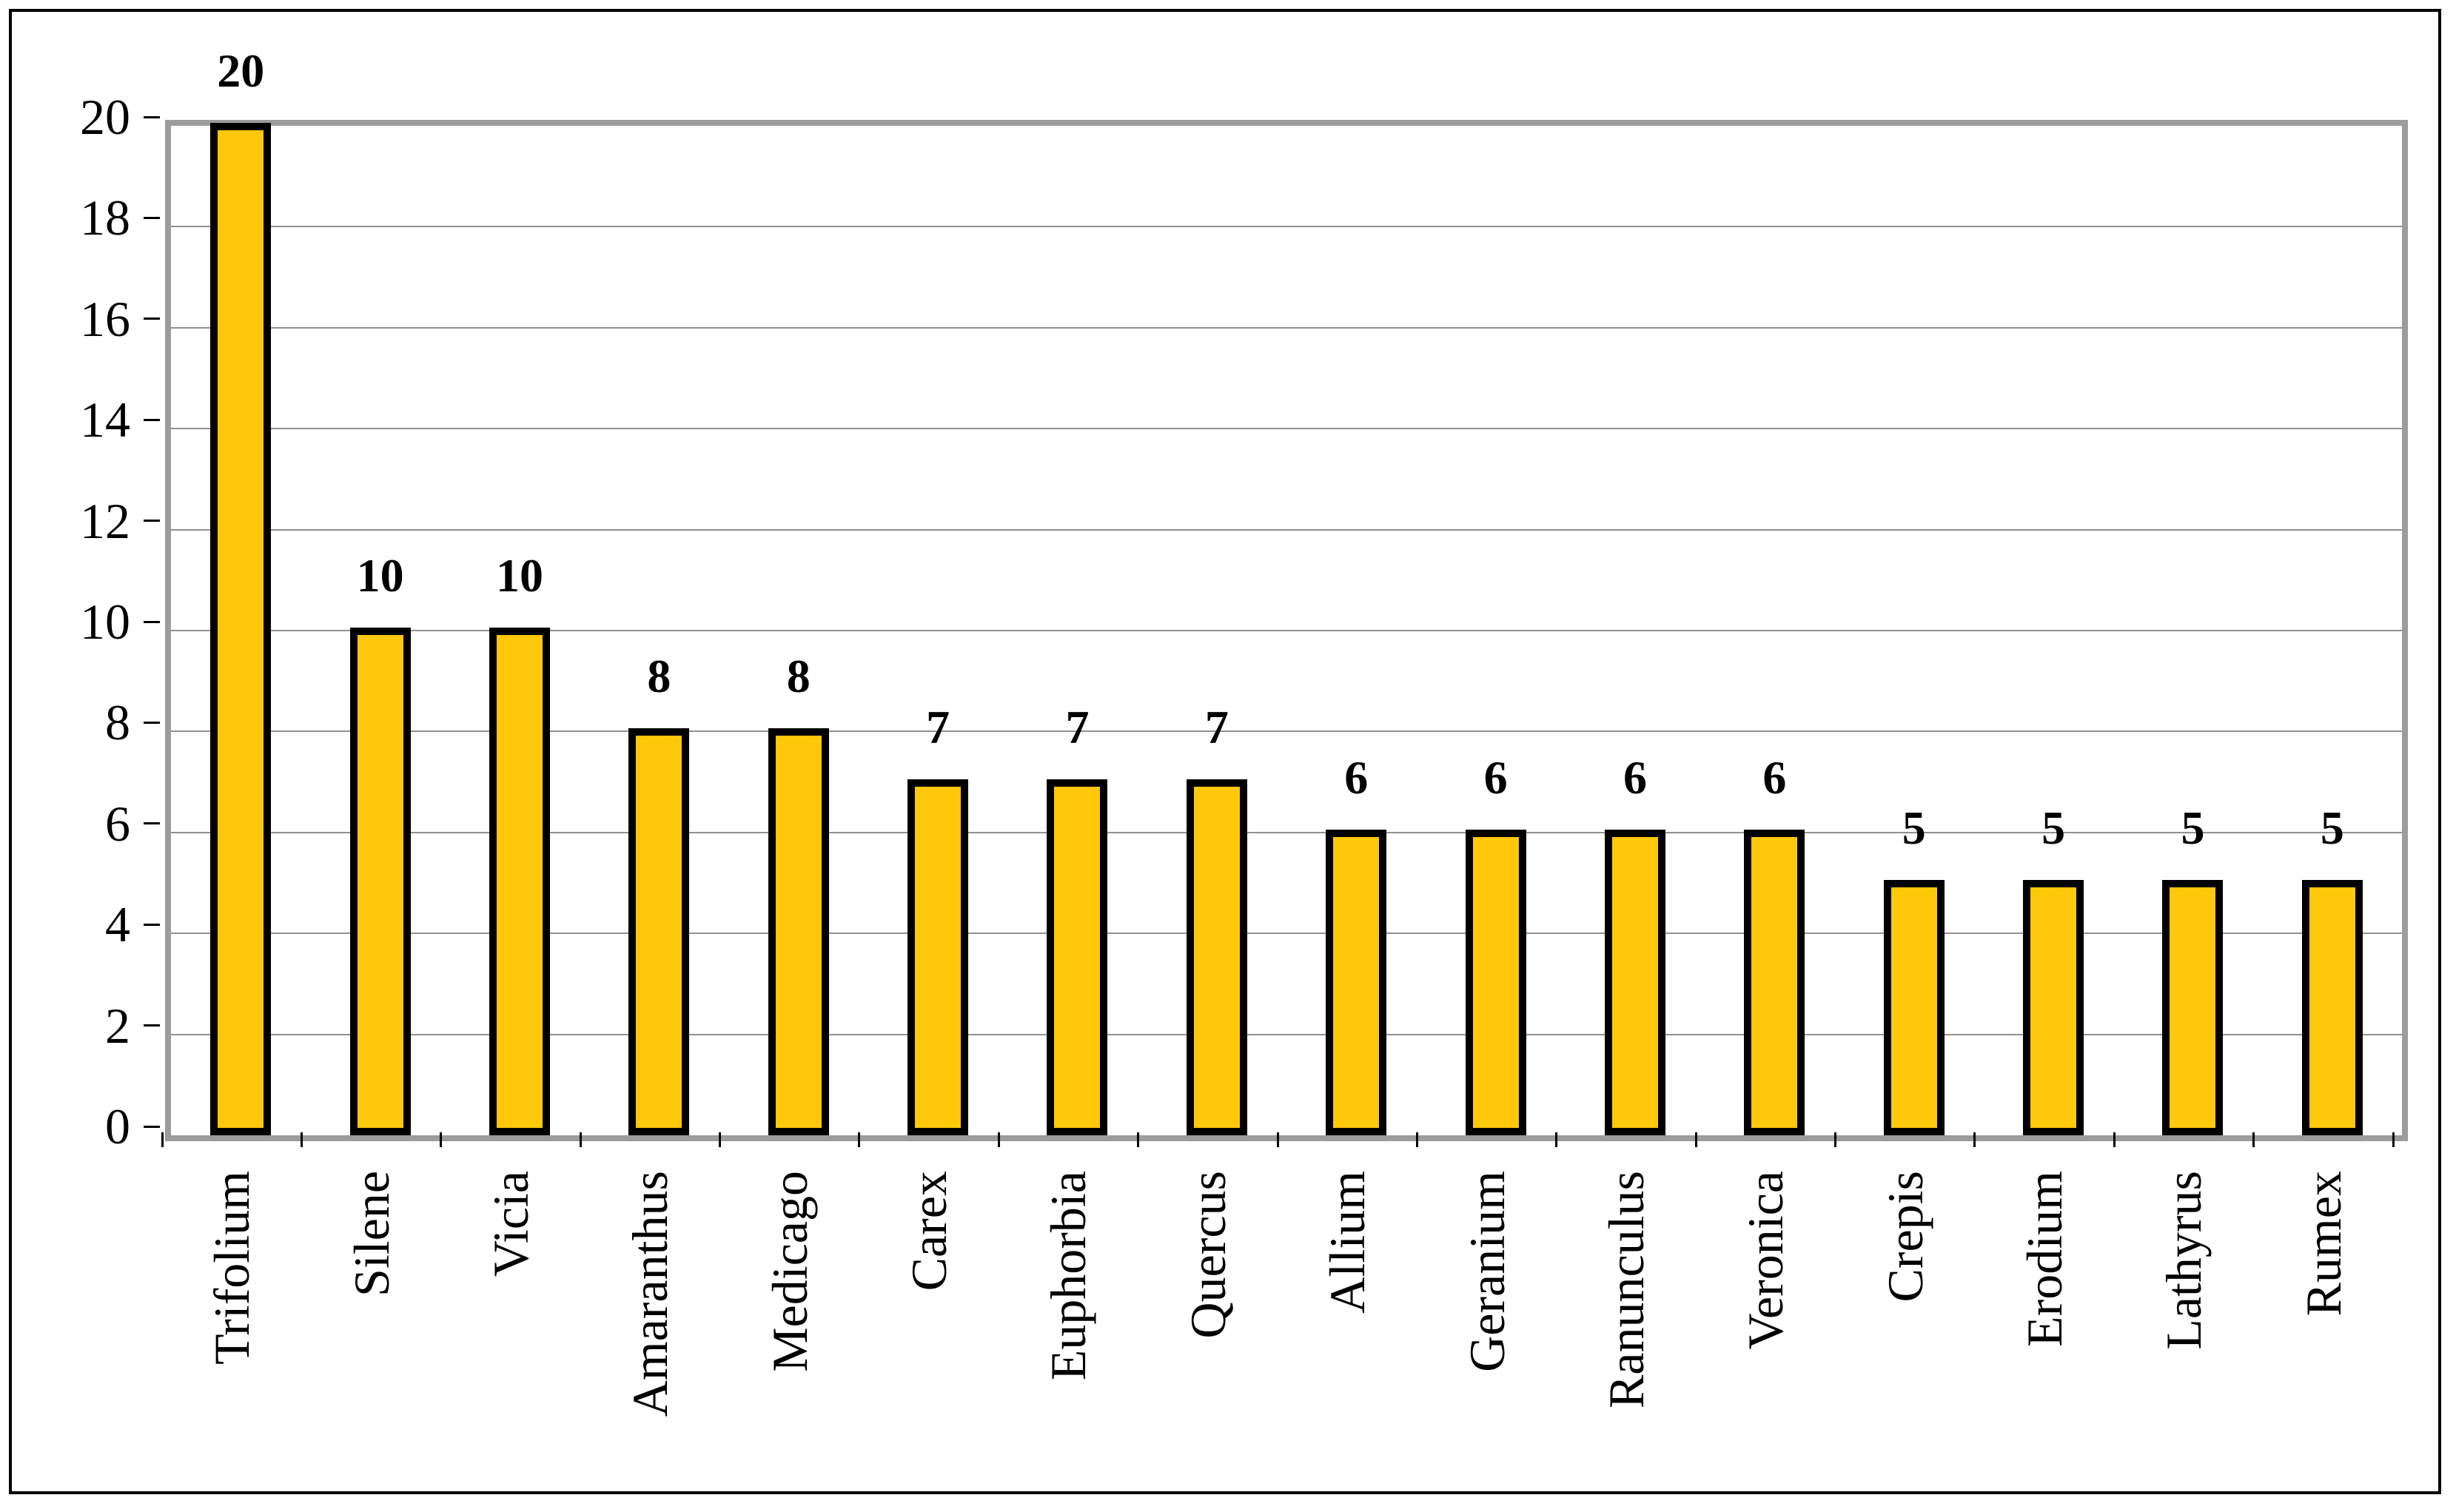 The width and height of the screenshot is (2456, 1512). What do you see at coordinates (938, 726) in the screenshot?
I see `data-label-carex: 7` at bounding box center [938, 726].